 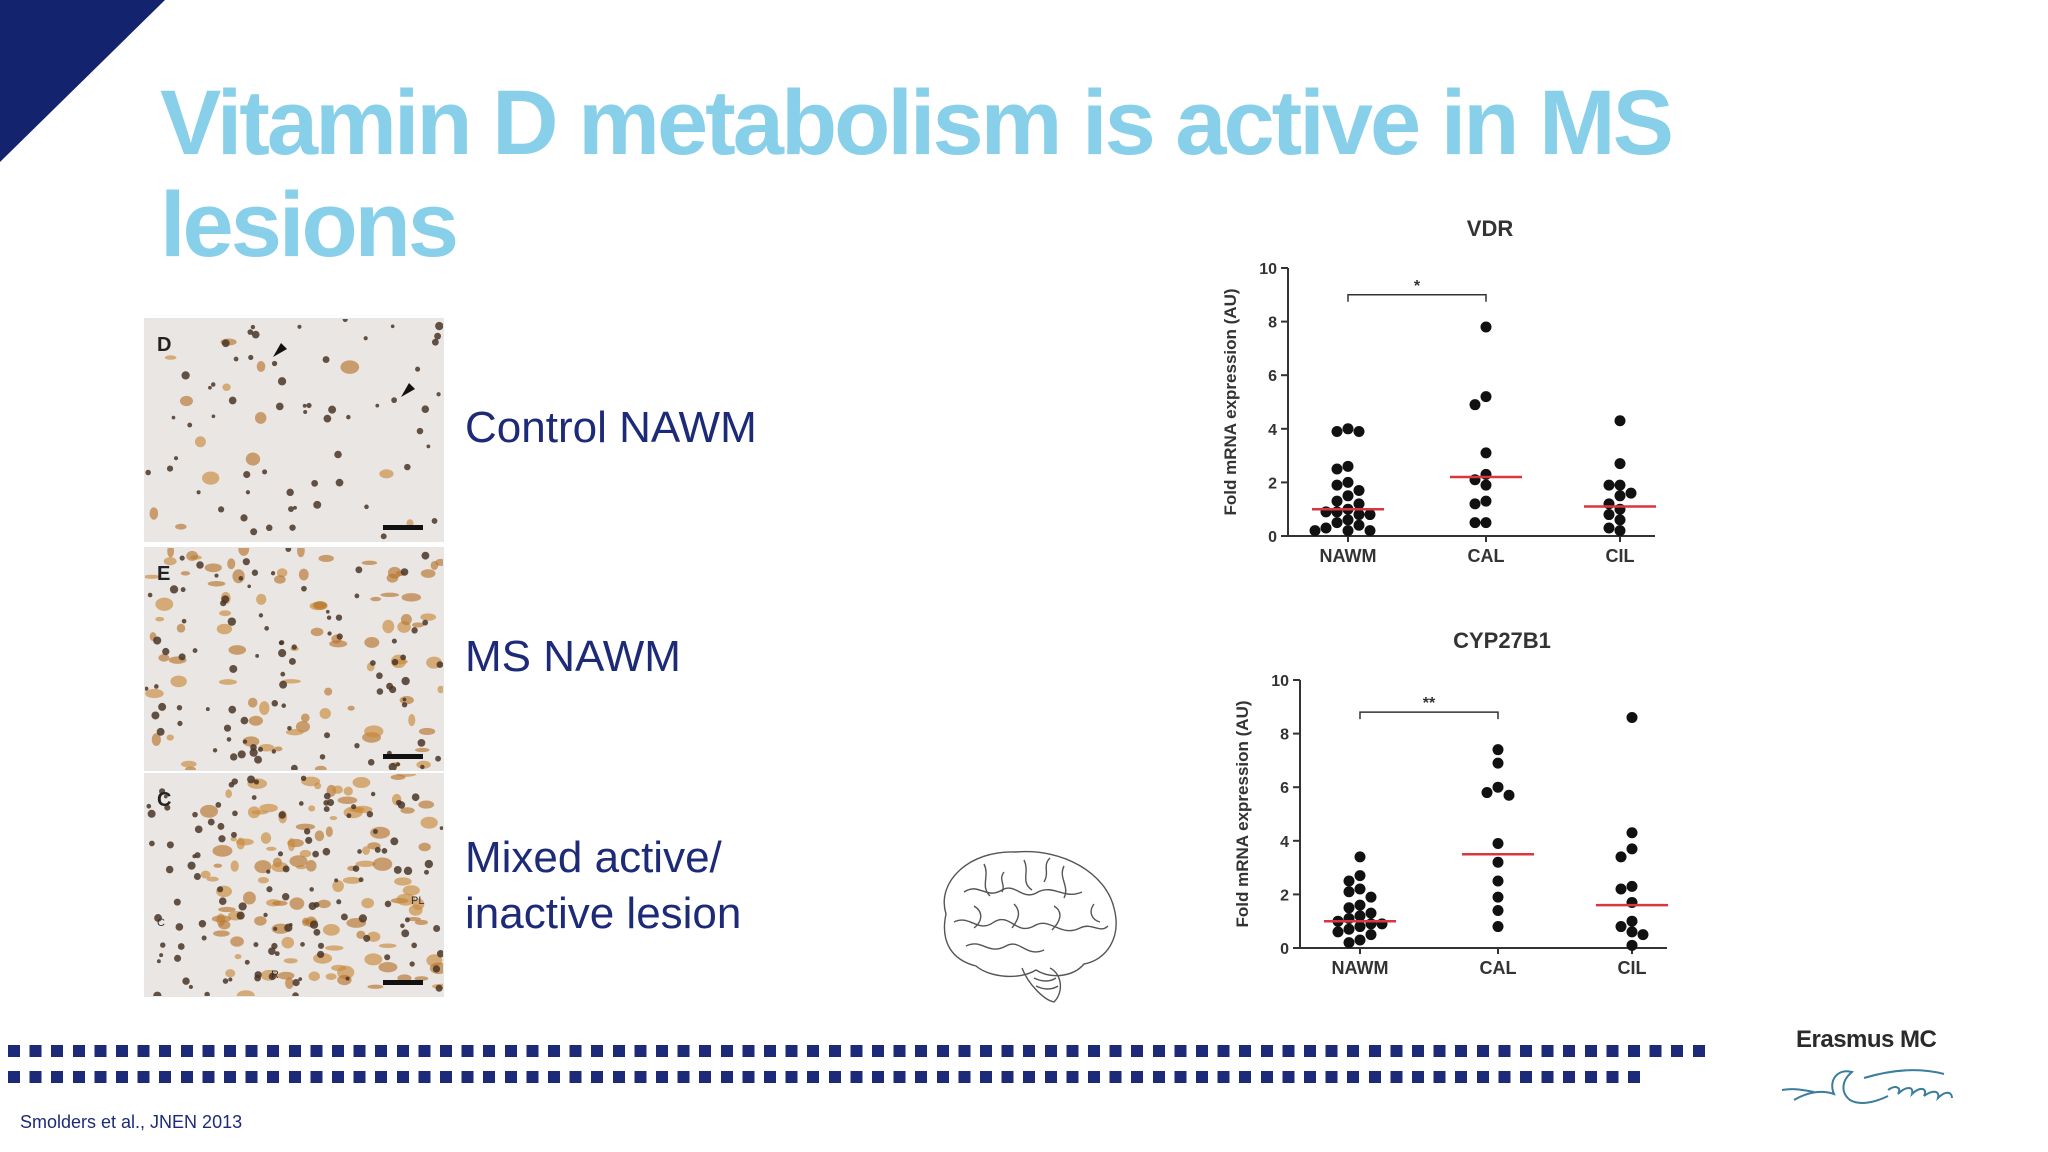 I want to click on panel-letter: D, so click(x=164, y=345).